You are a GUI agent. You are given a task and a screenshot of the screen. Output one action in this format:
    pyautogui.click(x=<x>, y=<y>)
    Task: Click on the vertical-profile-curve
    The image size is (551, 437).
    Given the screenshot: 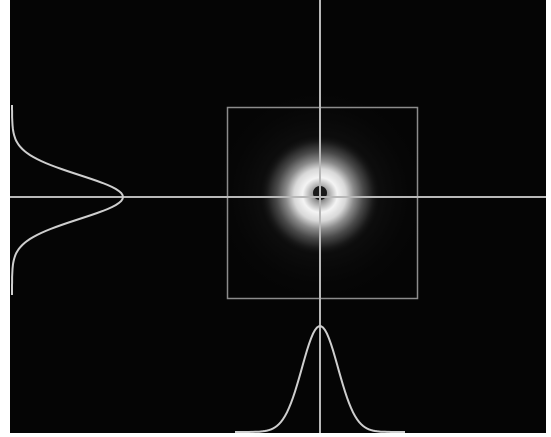 What is the action you would take?
    pyautogui.click(x=68, y=200)
    